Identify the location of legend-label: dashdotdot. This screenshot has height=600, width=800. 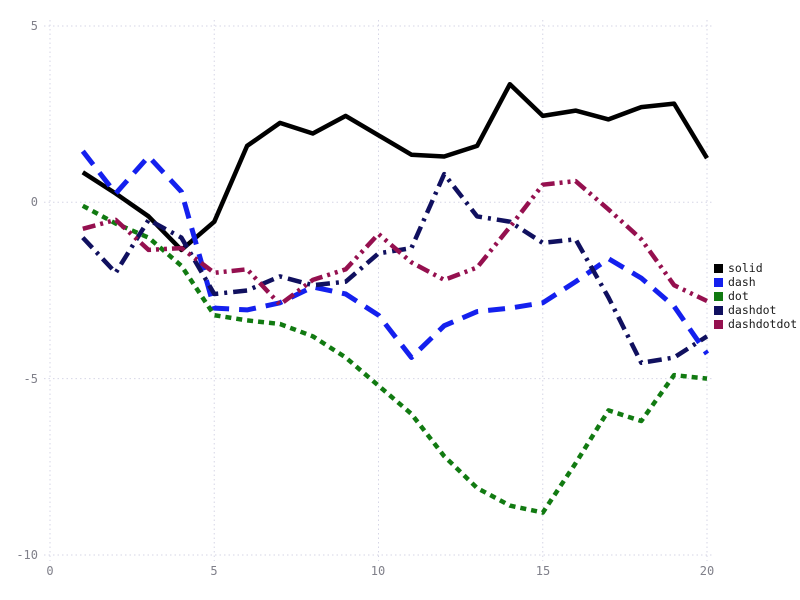
(763, 324).